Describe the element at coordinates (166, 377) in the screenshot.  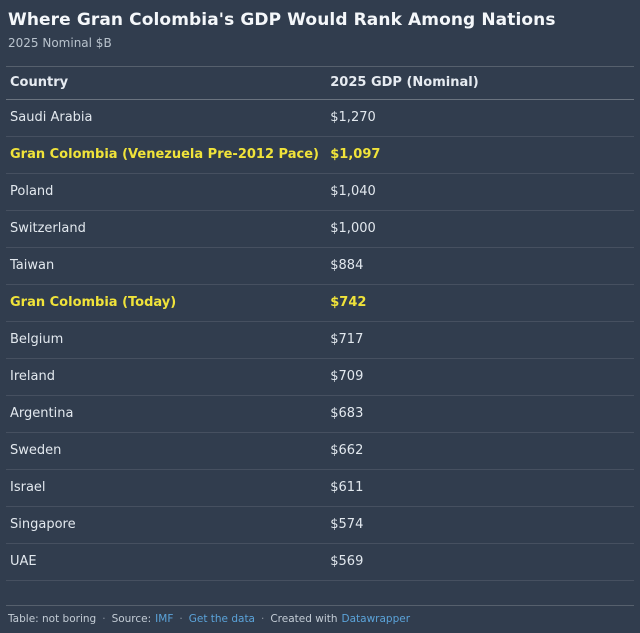
I see `country-cell: Ireland` at that location.